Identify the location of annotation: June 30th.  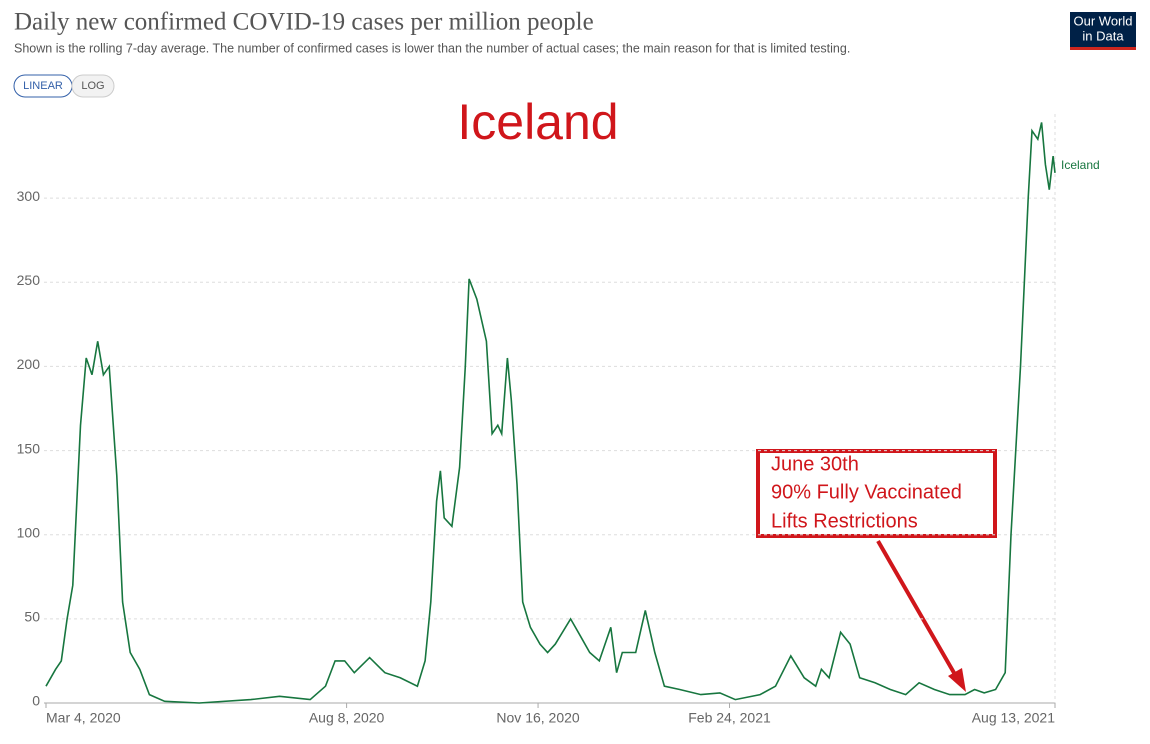
(815, 464).